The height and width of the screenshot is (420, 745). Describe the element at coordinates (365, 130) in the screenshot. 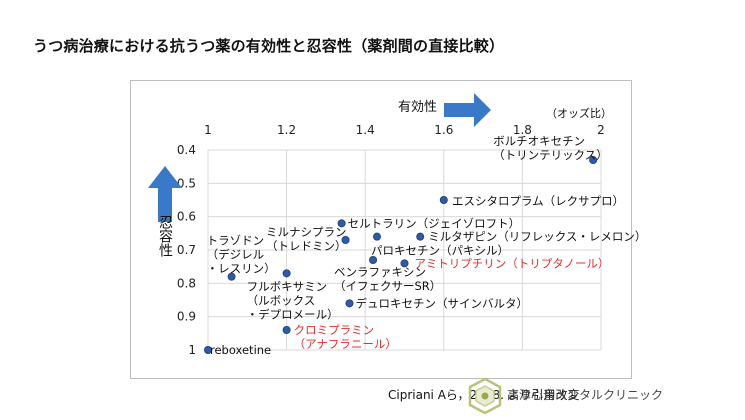

I see `x-tick-label: 1.4` at that location.